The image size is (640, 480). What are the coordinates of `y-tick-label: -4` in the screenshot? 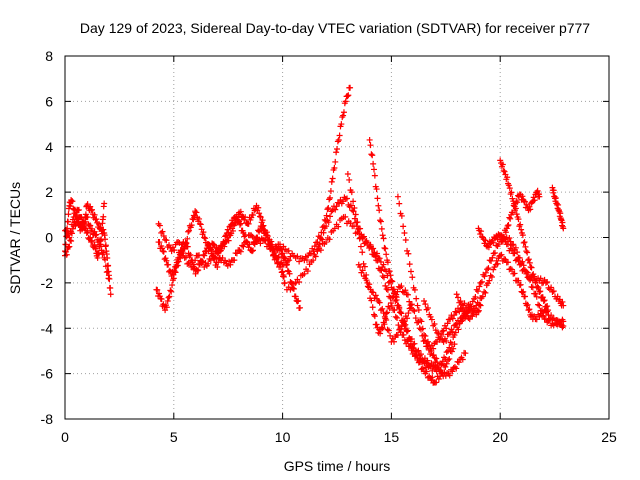 It's located at (47, 328).